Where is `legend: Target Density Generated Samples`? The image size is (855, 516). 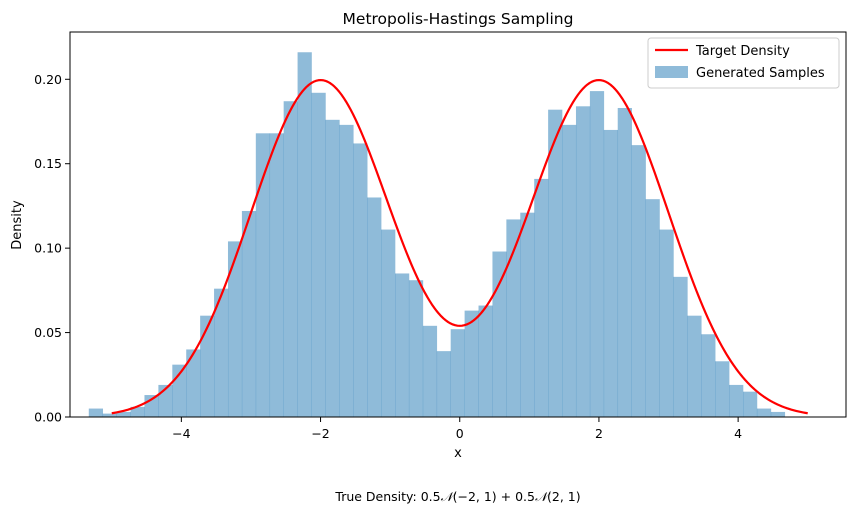
legend: Target Density Generated Samples is located at coordinates (743, 63).